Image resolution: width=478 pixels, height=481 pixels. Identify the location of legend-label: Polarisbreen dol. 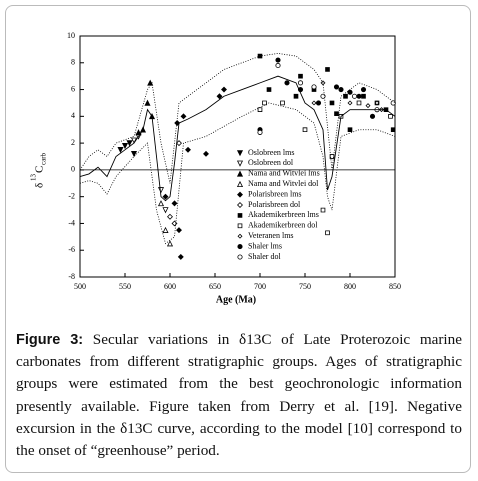
(274, 204).